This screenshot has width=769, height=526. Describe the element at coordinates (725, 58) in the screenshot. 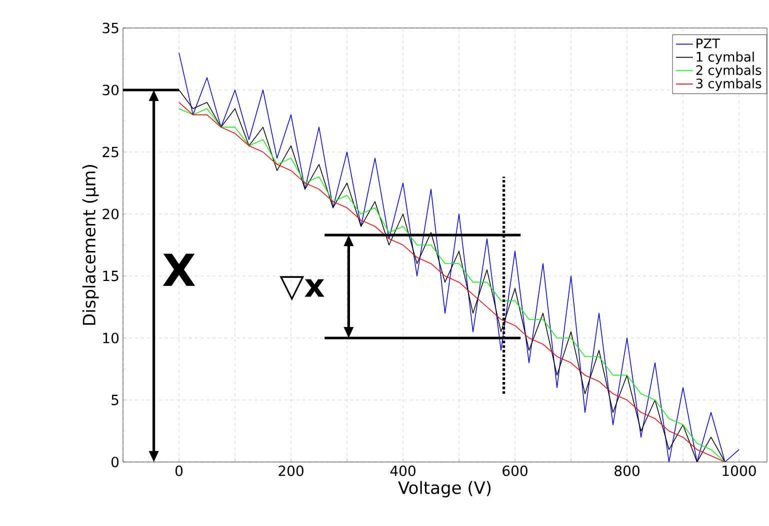

I see `legend-label: 1 cymbal` at that location.